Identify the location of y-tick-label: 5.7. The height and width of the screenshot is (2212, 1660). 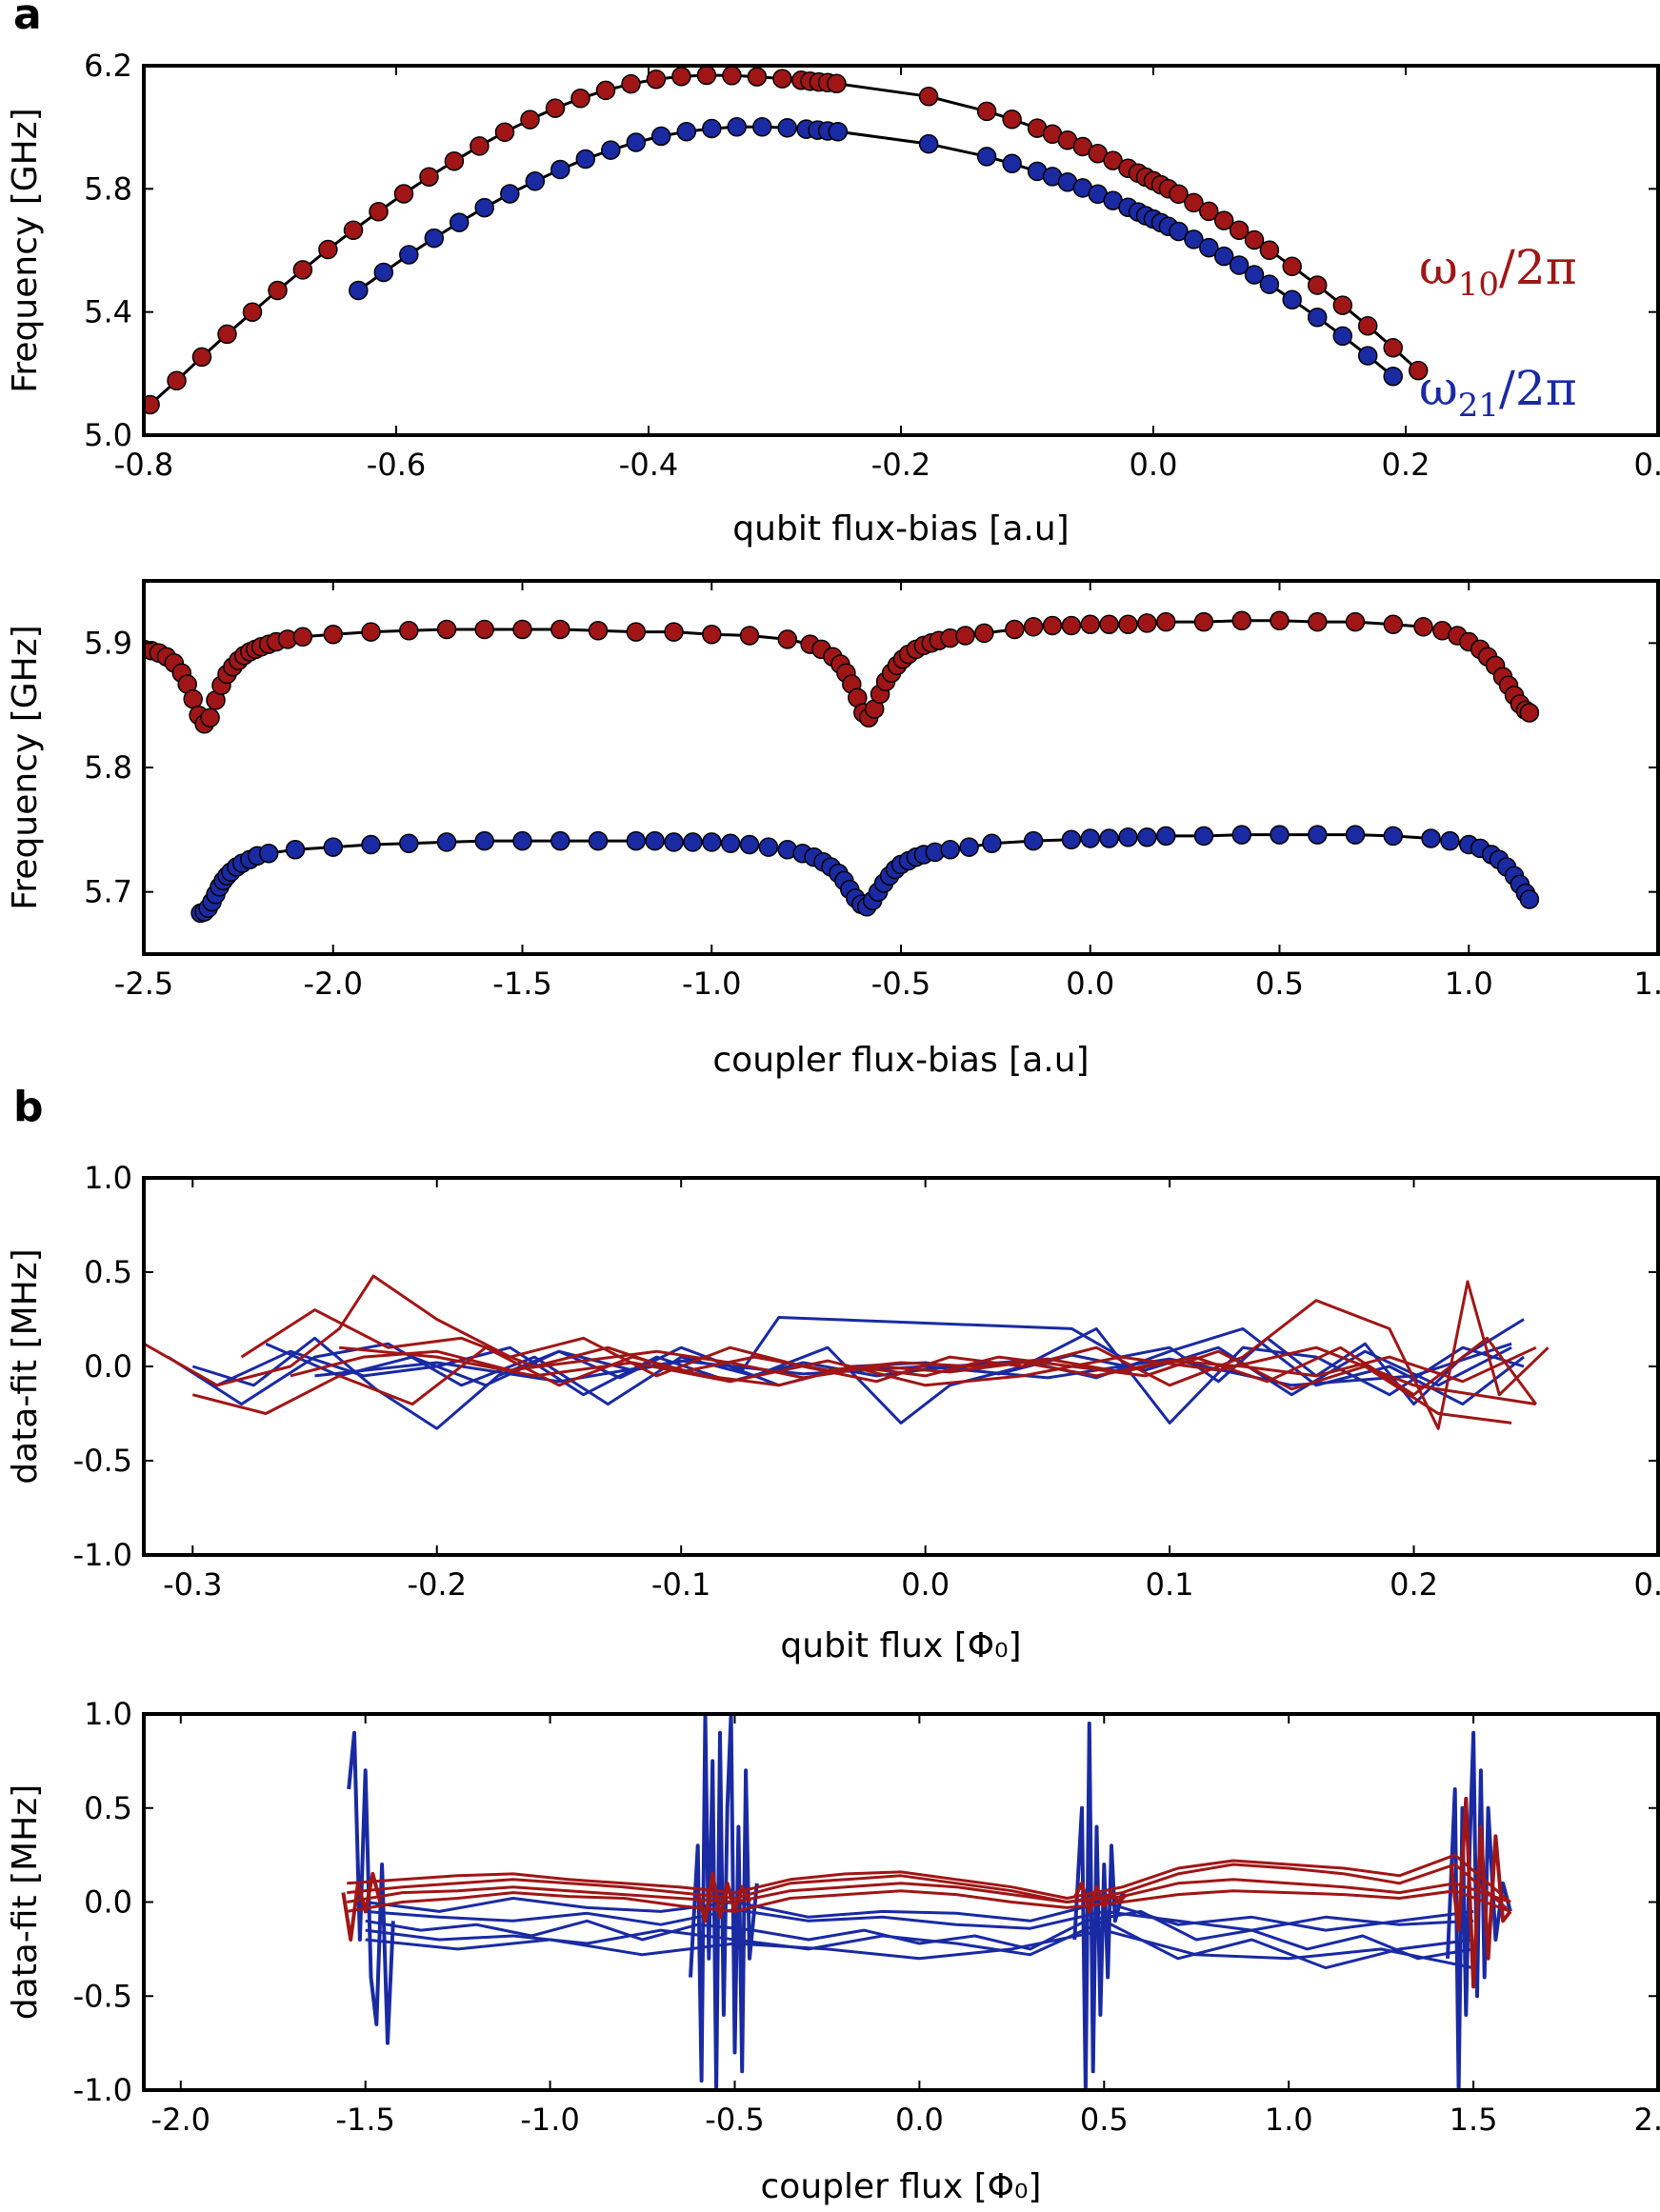
(108, 892).